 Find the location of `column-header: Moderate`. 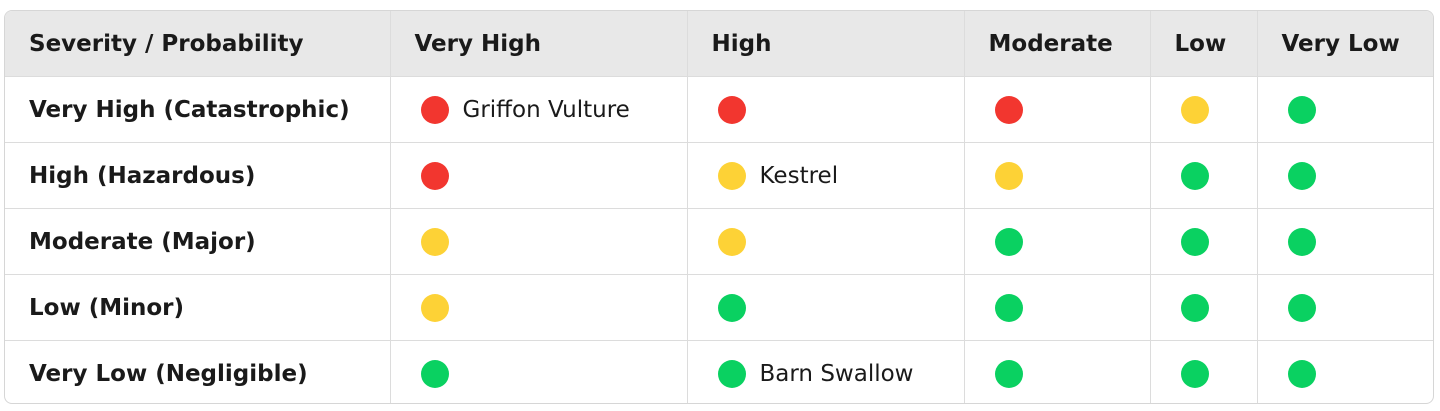

column-header: Moderate is located at coordinates (1057, 44).